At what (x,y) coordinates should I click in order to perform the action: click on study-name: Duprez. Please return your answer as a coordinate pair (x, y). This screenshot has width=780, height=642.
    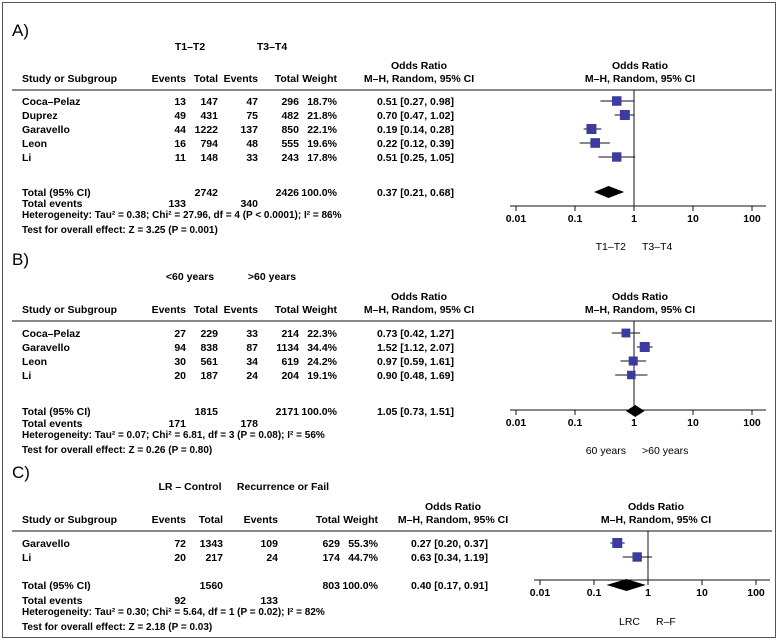
    Looking at the image, I should click on (40, 116).